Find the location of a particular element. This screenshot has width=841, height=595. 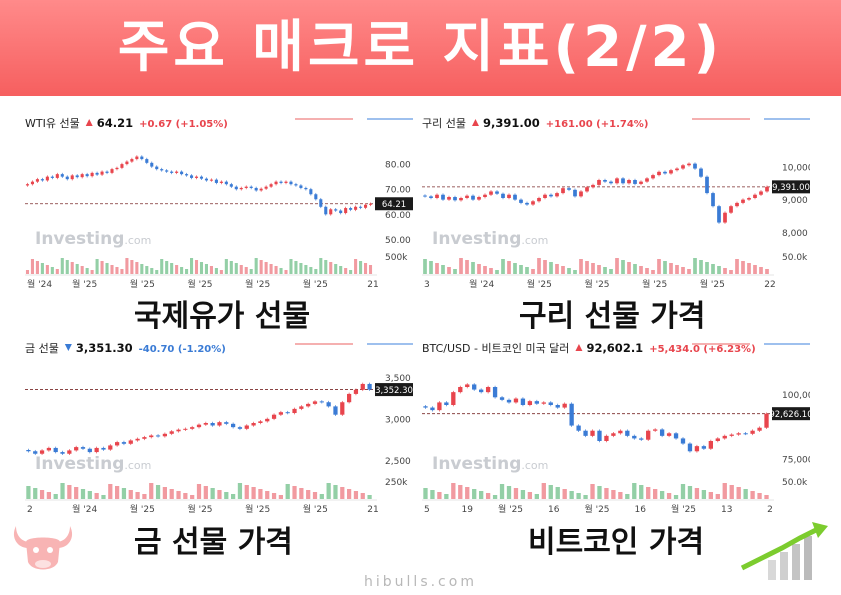

wti-last-price-tag is located at coordinates (394, 204).